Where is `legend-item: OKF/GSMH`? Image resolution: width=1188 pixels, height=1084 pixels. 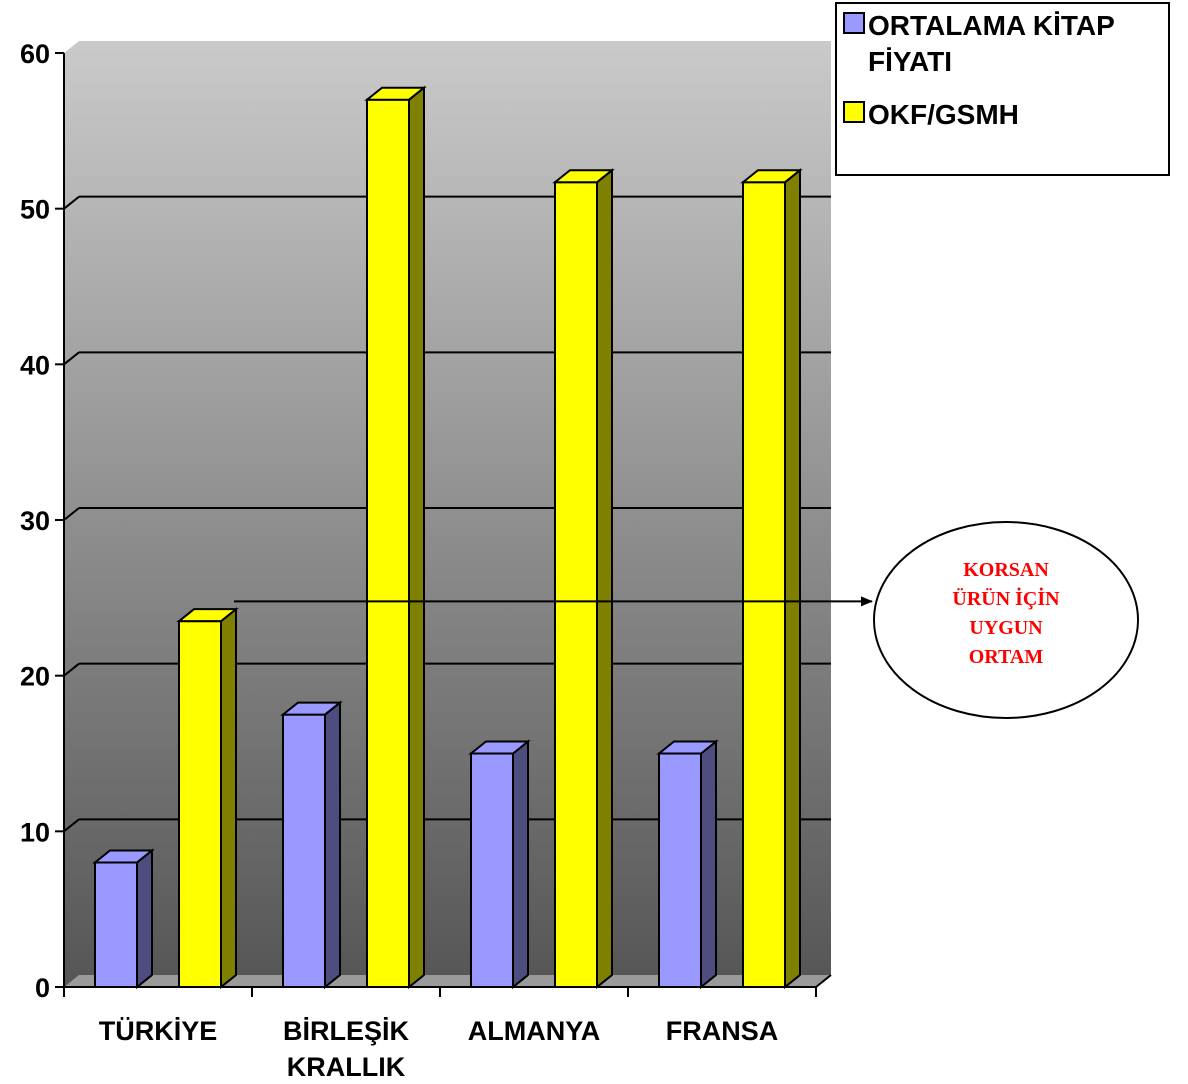
legend-item: OKF/GSMH is located at coordinates (931, 114).